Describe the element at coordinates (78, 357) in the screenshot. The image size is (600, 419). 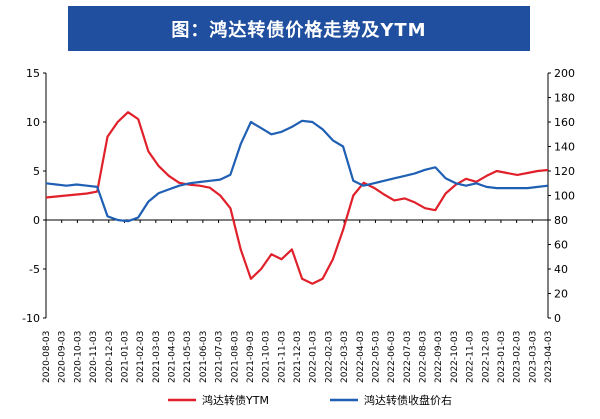
I see `x-tick-label: 2020-10-03` at that location.